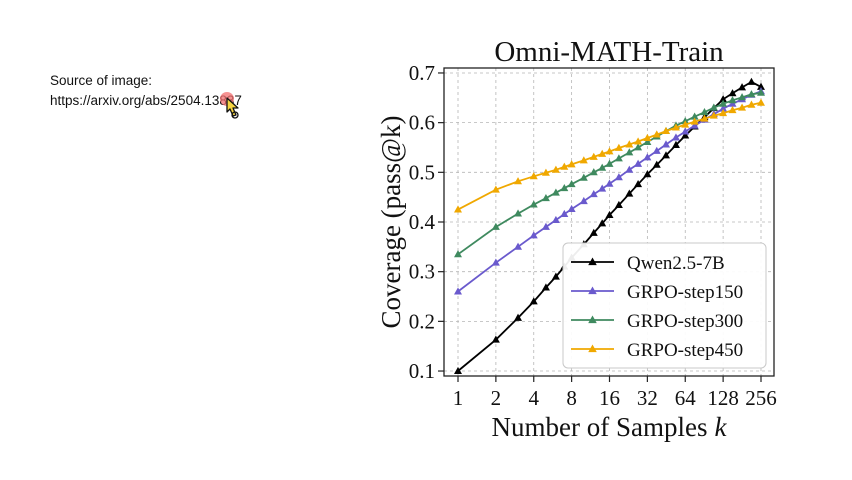 The width and height of the screenshot is (852, 480). I want to click on y-tick-label: 0.2, so click(422, 321).